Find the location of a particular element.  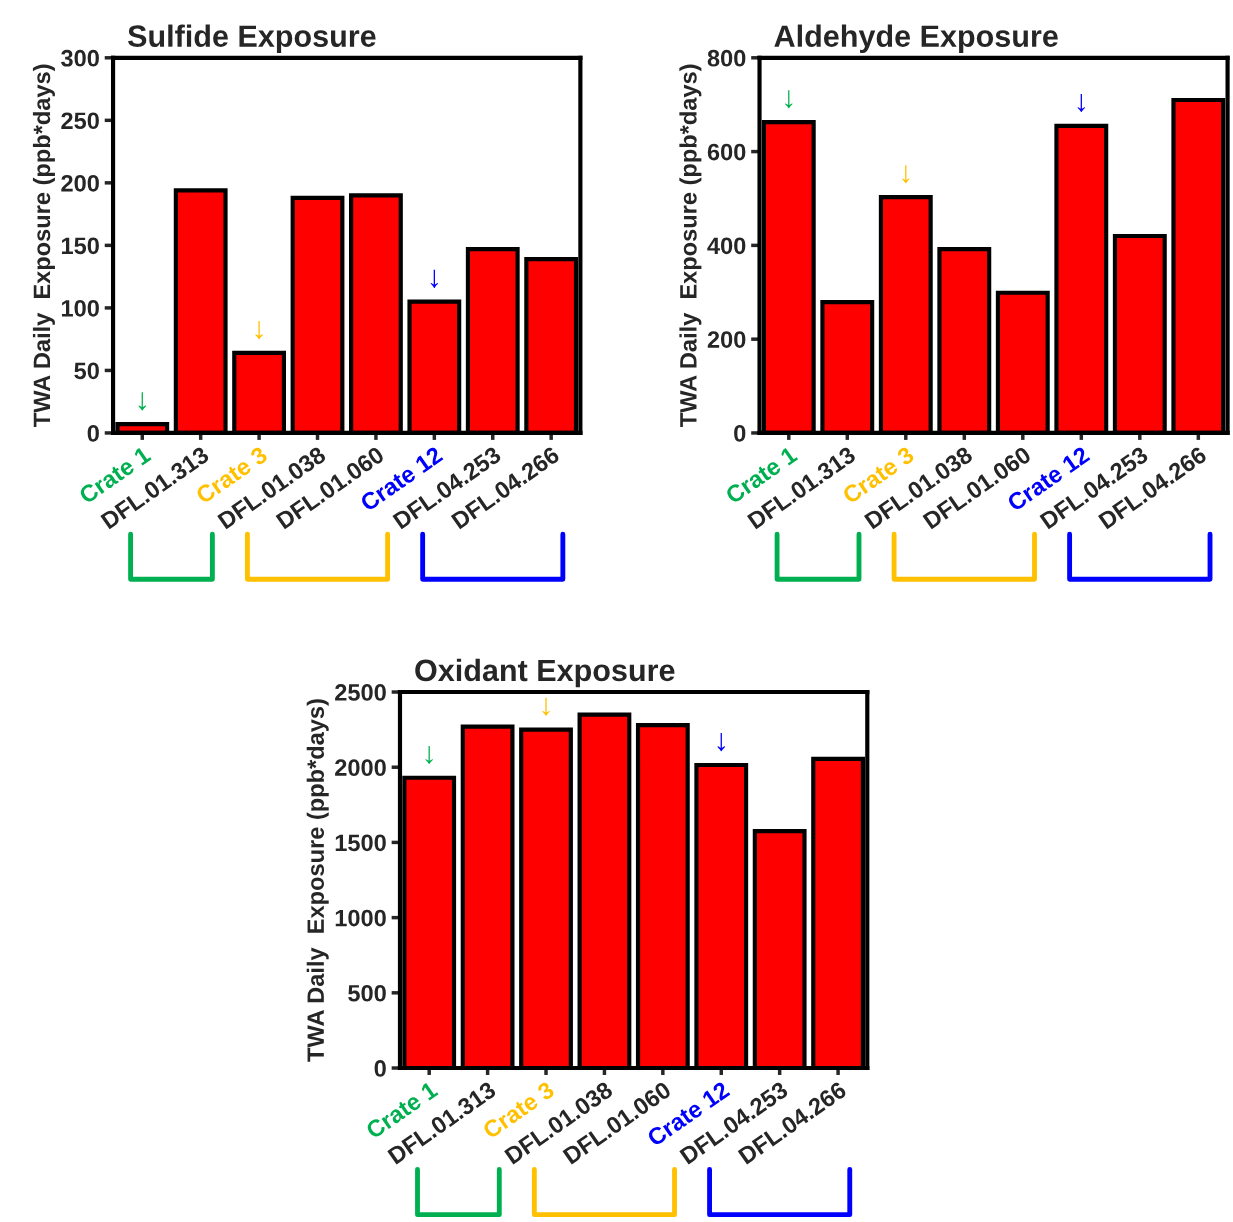

y-tick-label: 50 is located at coordinates (86, 371).